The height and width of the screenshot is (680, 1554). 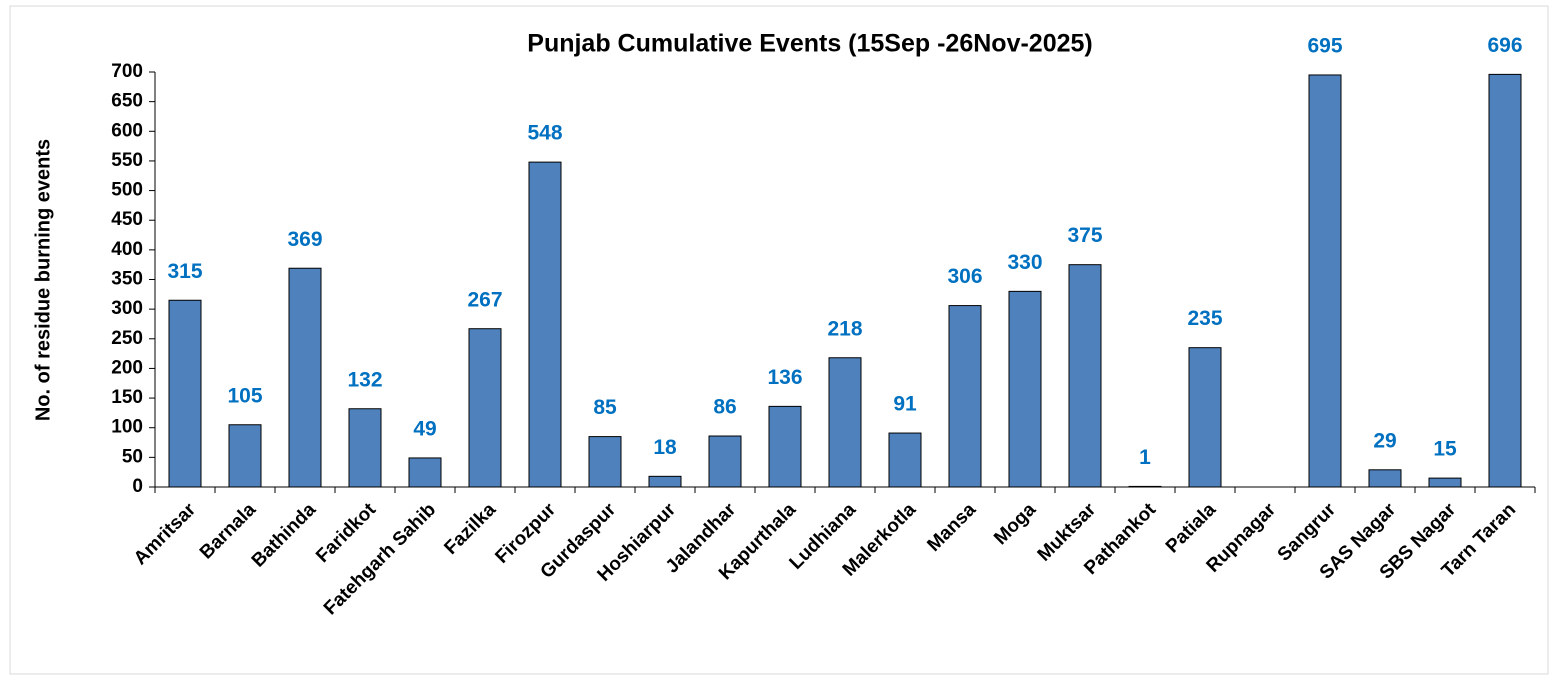 What do you see at coordinates (244, 395) in the screenshot?
I see `data-label: 105` at bounding box center [244, 395].